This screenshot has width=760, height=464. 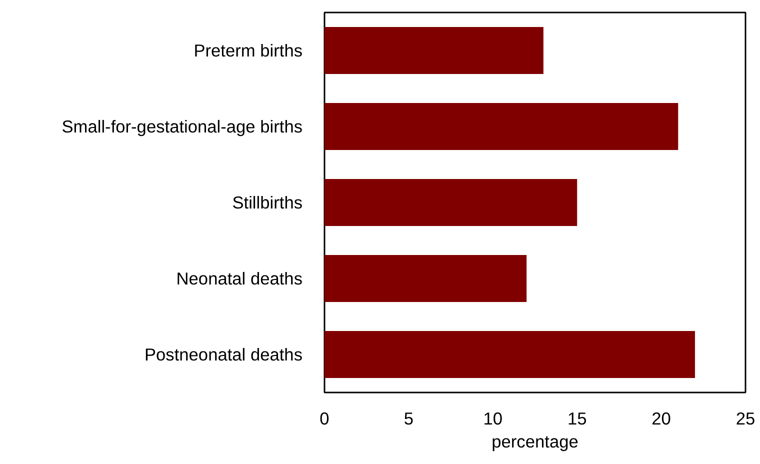 I want to click on x-tick-label: 0, so click(x=325, y=418).